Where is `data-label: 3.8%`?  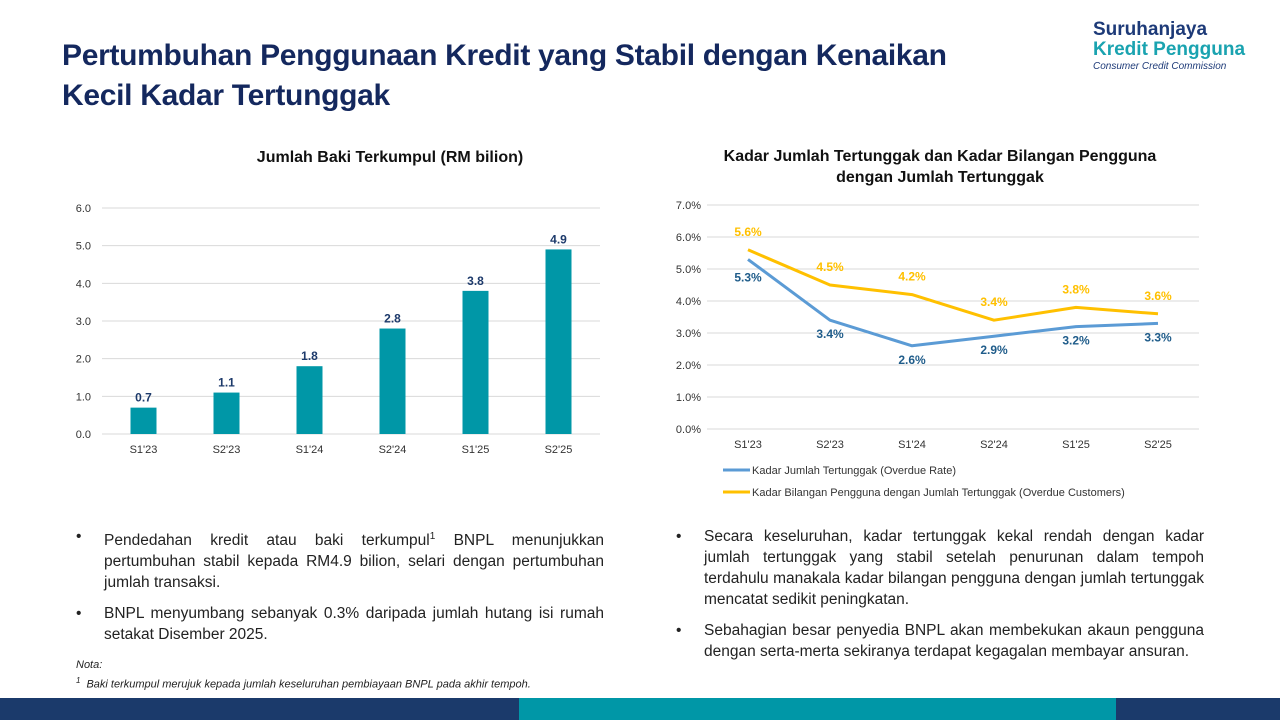
data-label: 3.8% is located at coordinates (1076, 289).